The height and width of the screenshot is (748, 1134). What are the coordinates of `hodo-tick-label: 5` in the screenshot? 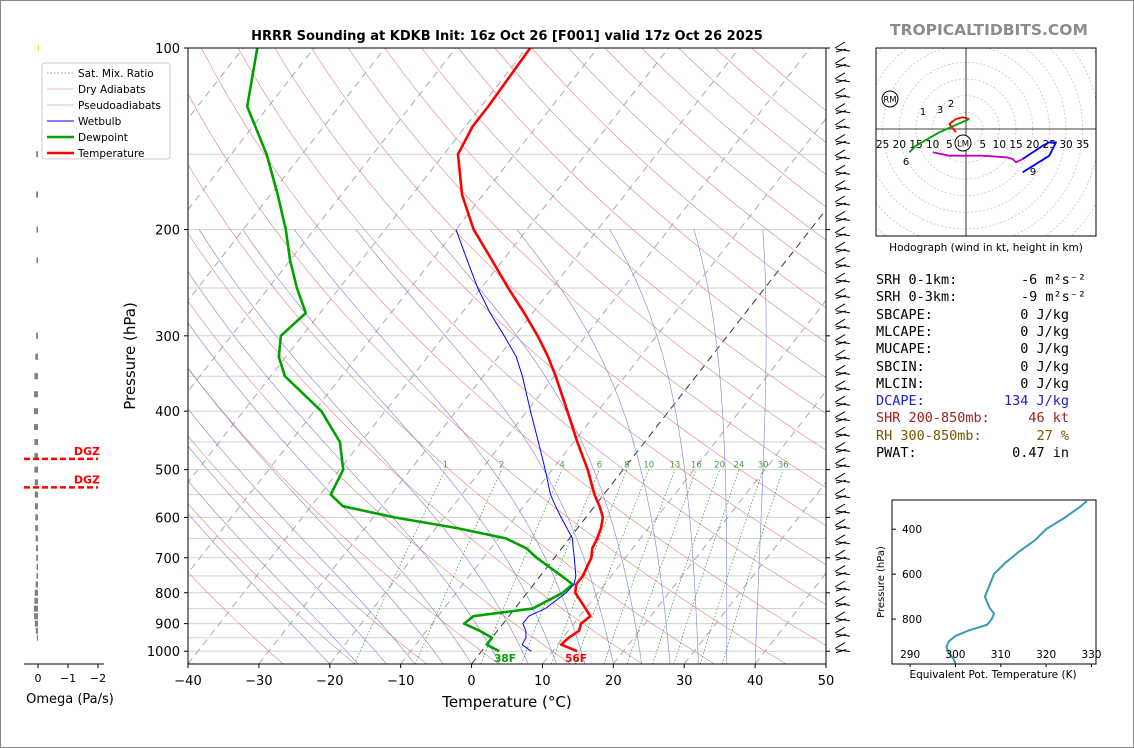 It's located at (949, 145).